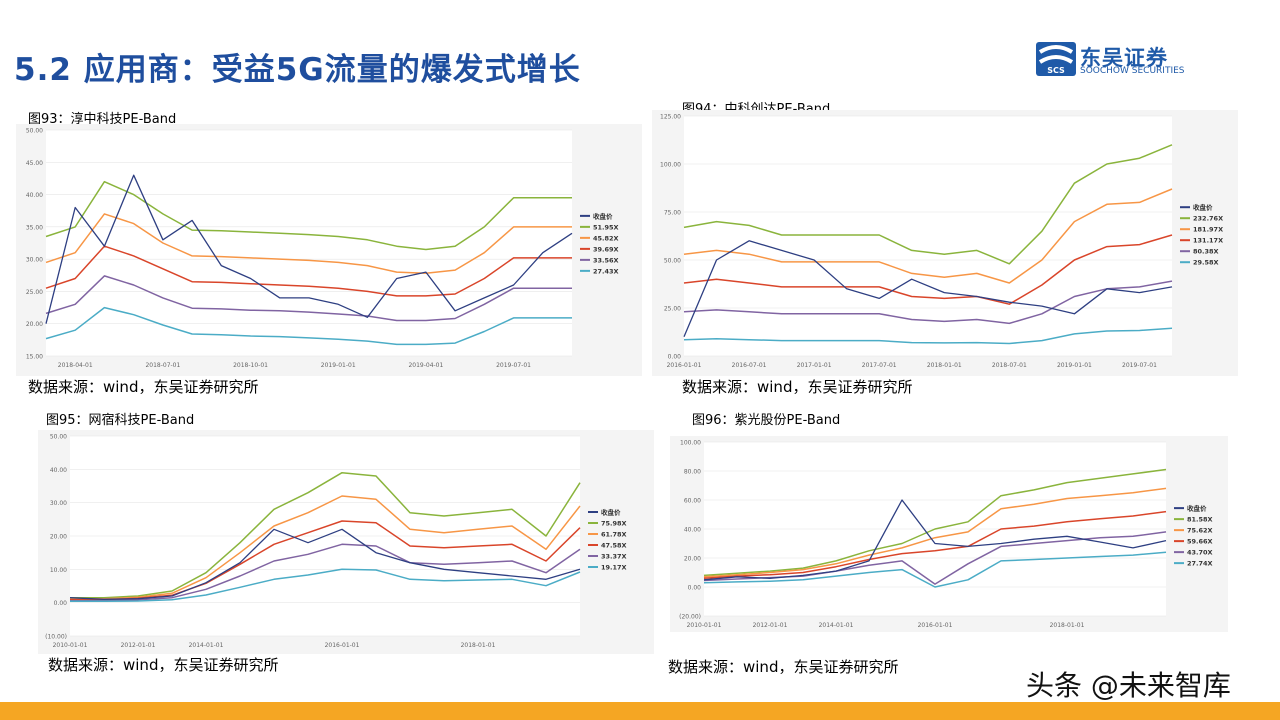 The width and height of the screenshot is (1280, 720). I want to click on legend-label: 43.70X, so click(1200, 553).